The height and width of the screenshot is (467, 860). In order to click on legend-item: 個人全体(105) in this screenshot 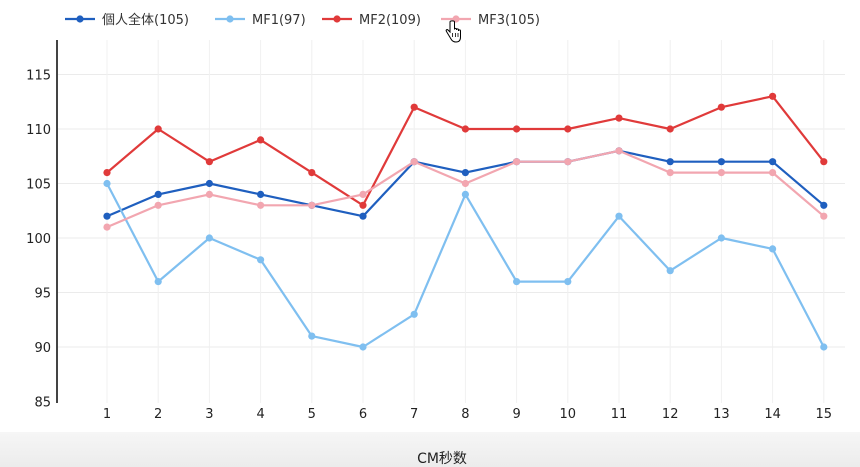, I will do `click(127, 20)`.